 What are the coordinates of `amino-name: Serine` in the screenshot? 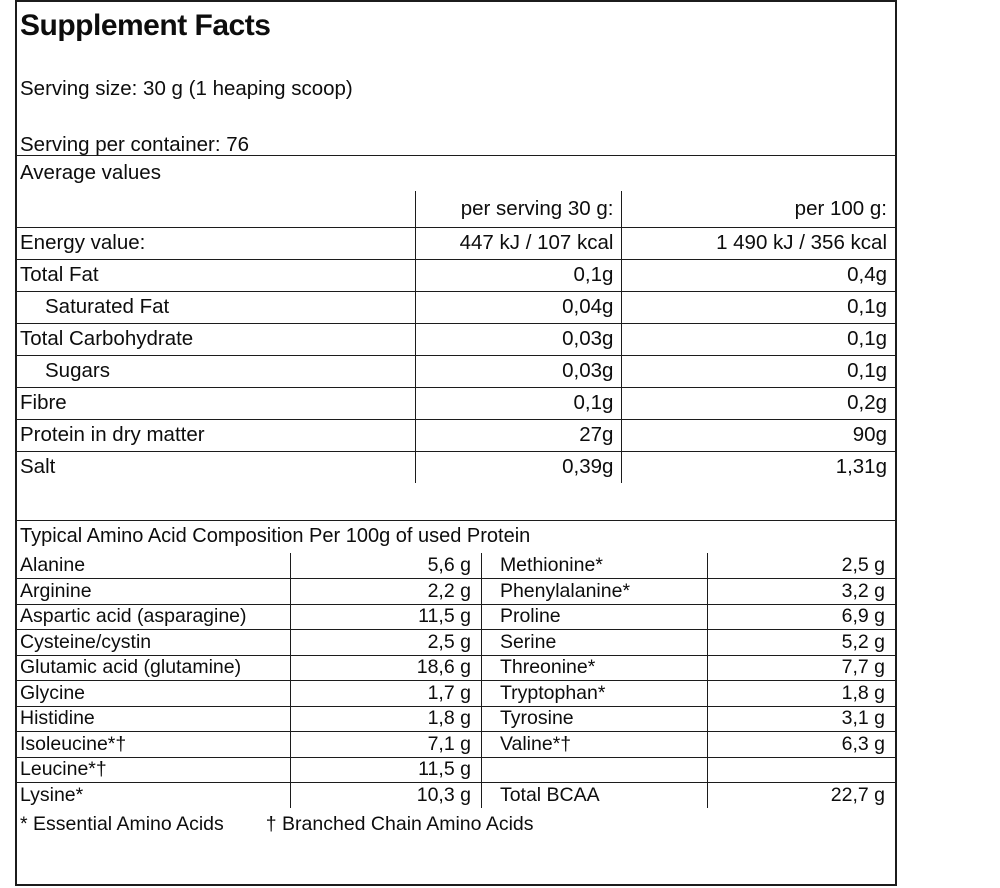 It's located at (594, 642).